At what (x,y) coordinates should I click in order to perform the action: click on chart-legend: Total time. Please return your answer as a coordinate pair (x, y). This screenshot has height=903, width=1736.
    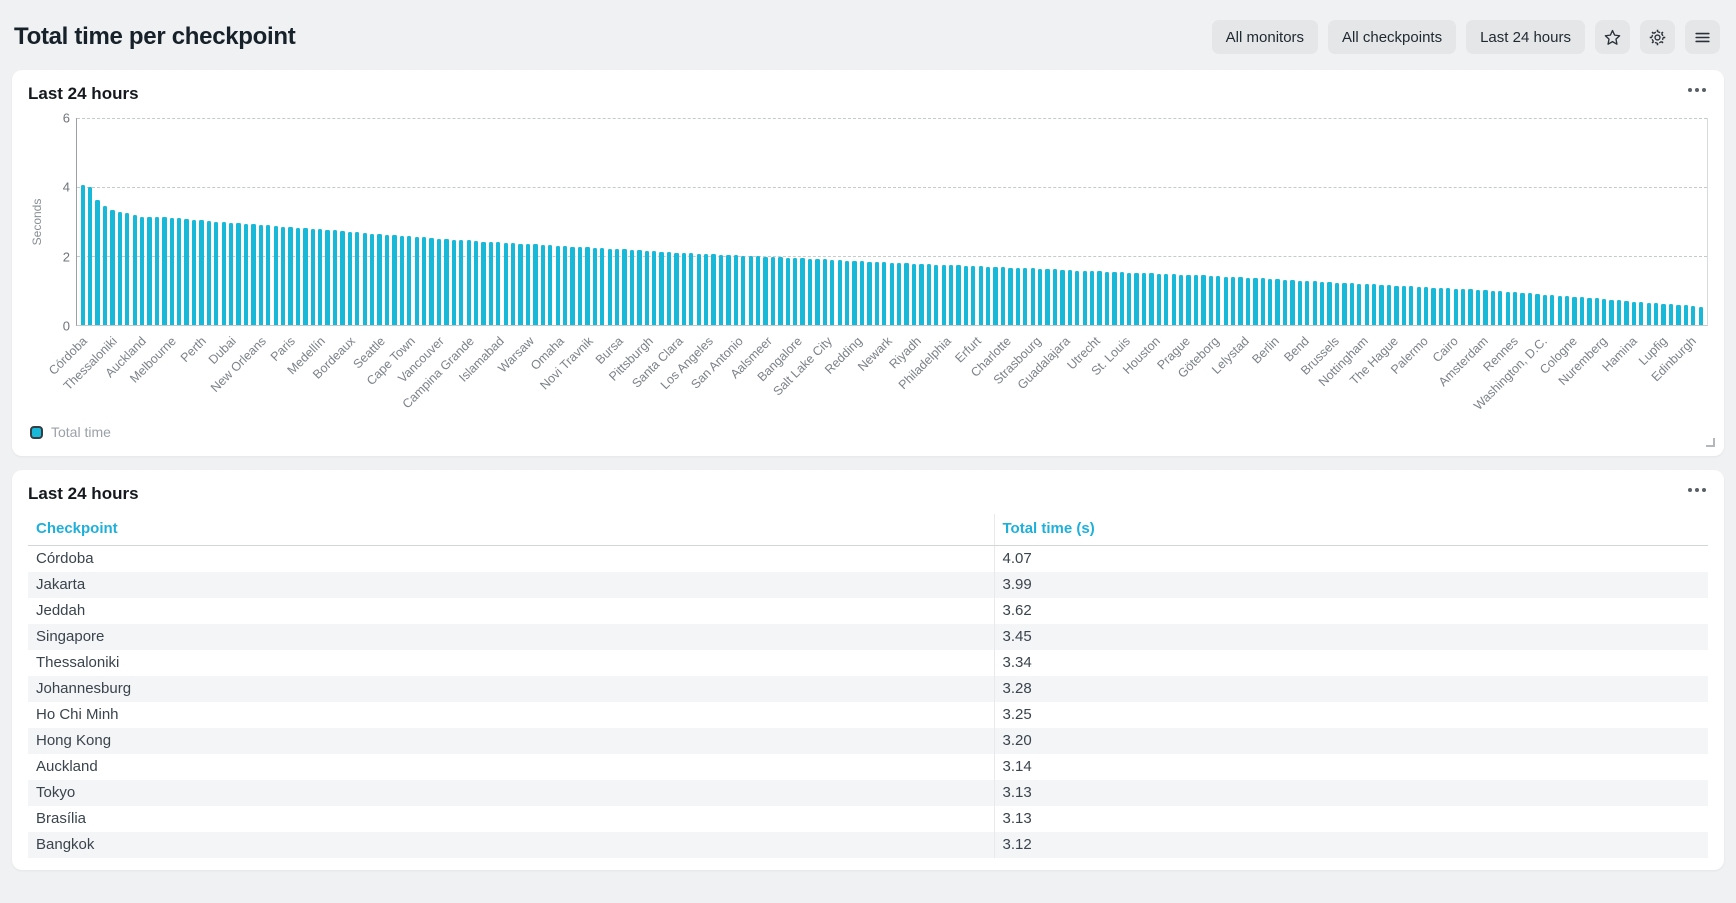
    Looking at the image, I should click on (869, 432).